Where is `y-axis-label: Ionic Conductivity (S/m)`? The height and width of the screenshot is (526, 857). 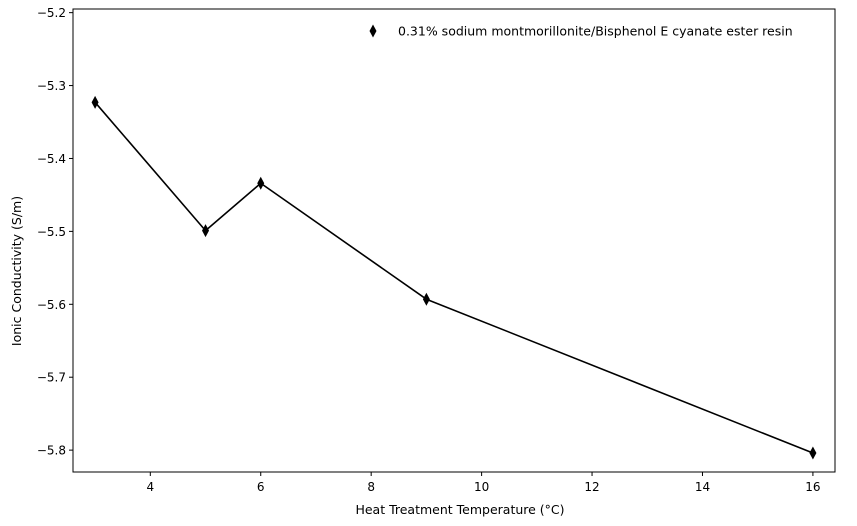
y-axis-label: Ionic Conductivity (S/m) is located at coordinates (16, 271).